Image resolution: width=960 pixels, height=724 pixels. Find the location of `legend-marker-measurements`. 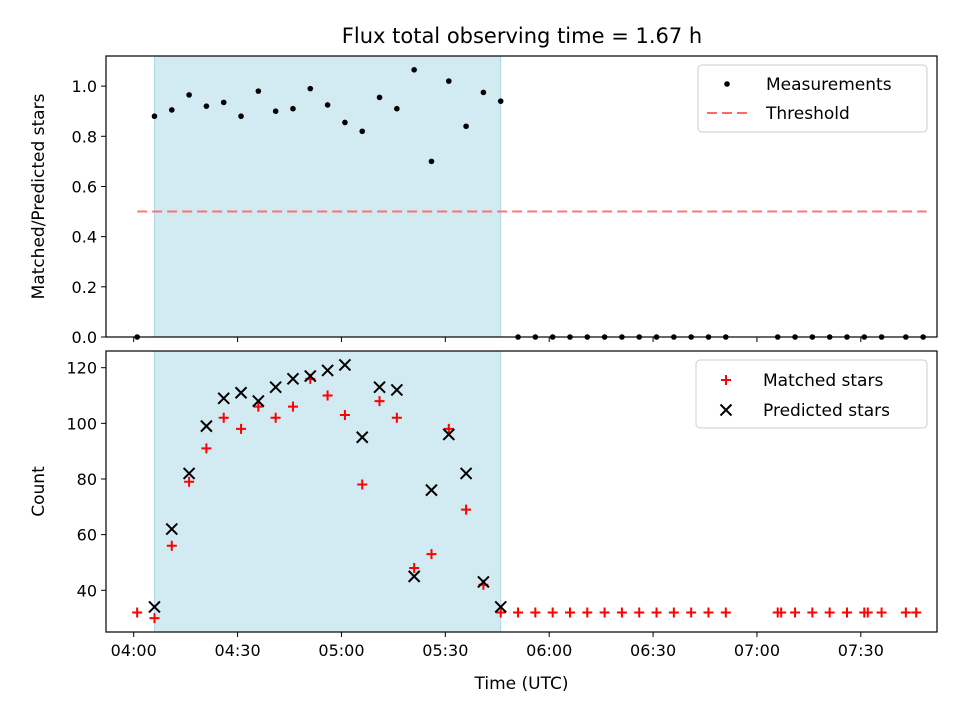

legend-marker-measurements is located at coordinates (727, 84).